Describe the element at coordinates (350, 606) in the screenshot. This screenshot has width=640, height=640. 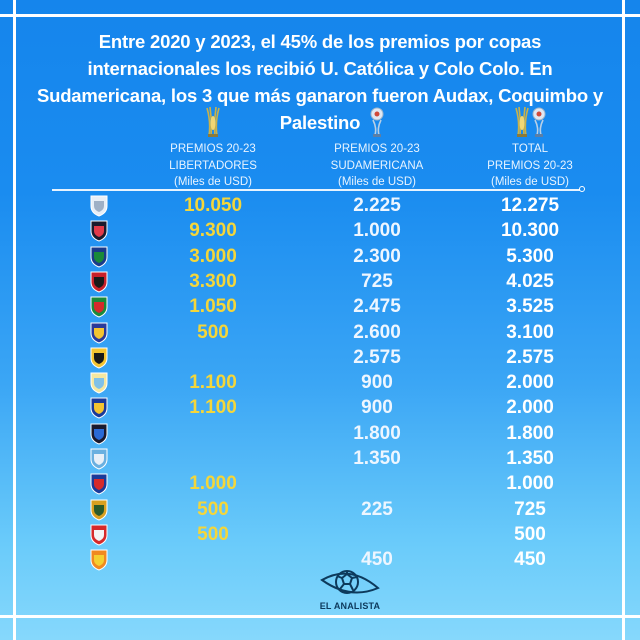
I see `brand-name: EL ANALISTA` at that location.